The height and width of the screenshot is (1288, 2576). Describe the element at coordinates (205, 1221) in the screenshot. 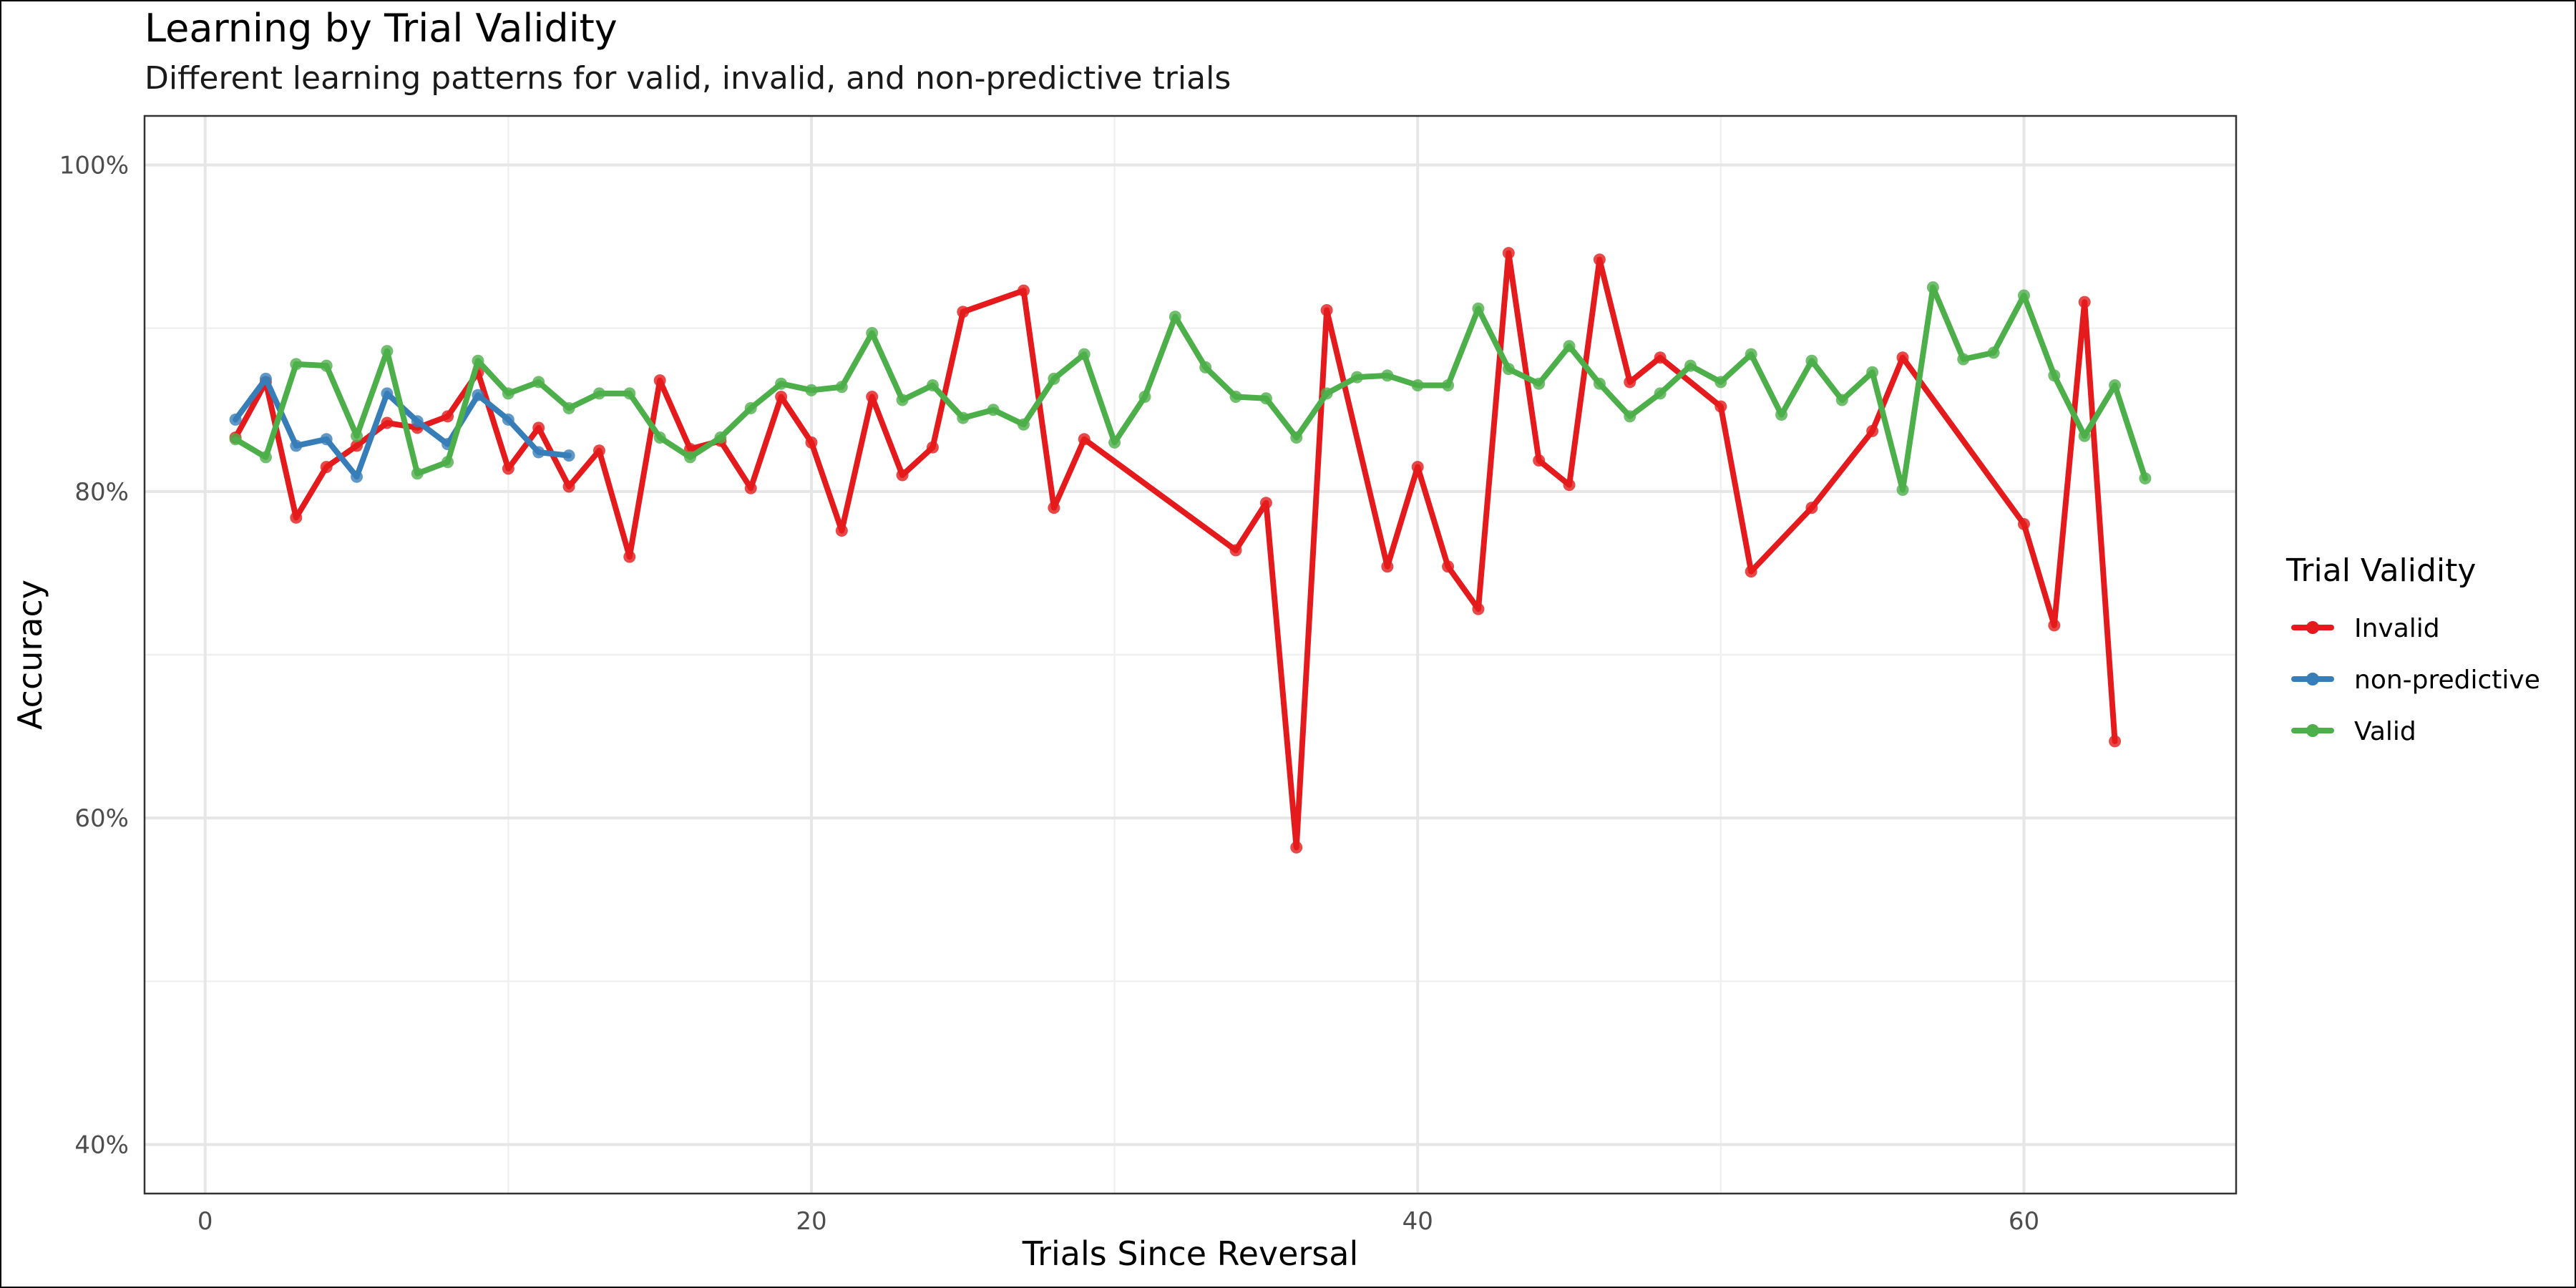

I see `x-tick-label: 0` at that location.